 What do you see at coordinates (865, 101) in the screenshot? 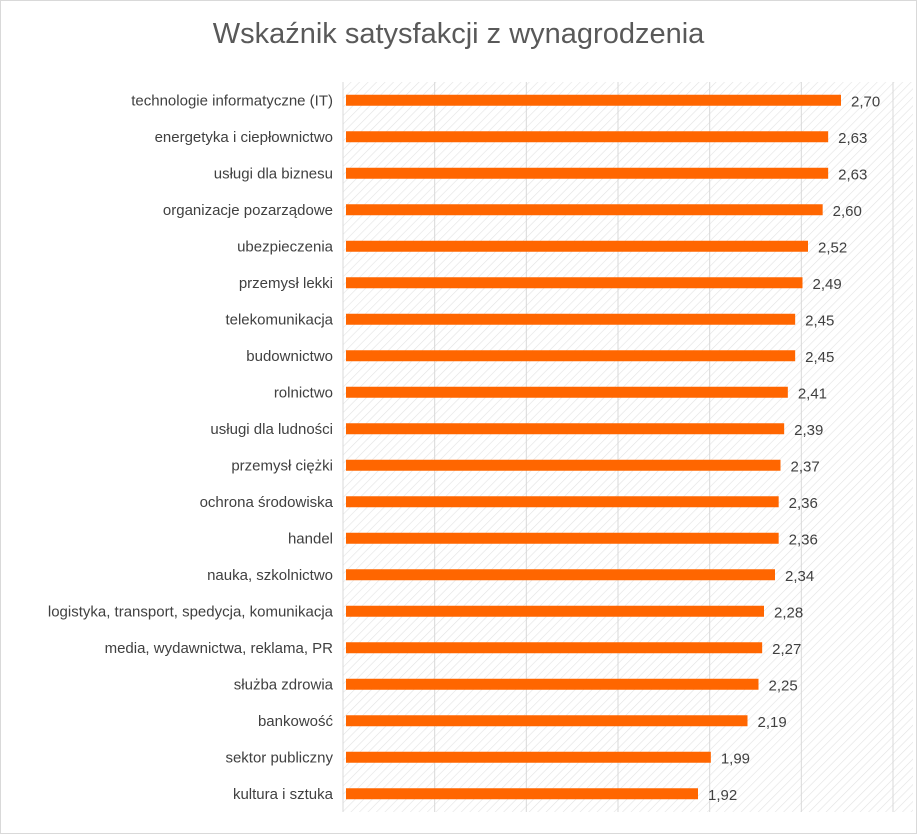
I see `value-label: 2,70` at bounding box center [865, 101].